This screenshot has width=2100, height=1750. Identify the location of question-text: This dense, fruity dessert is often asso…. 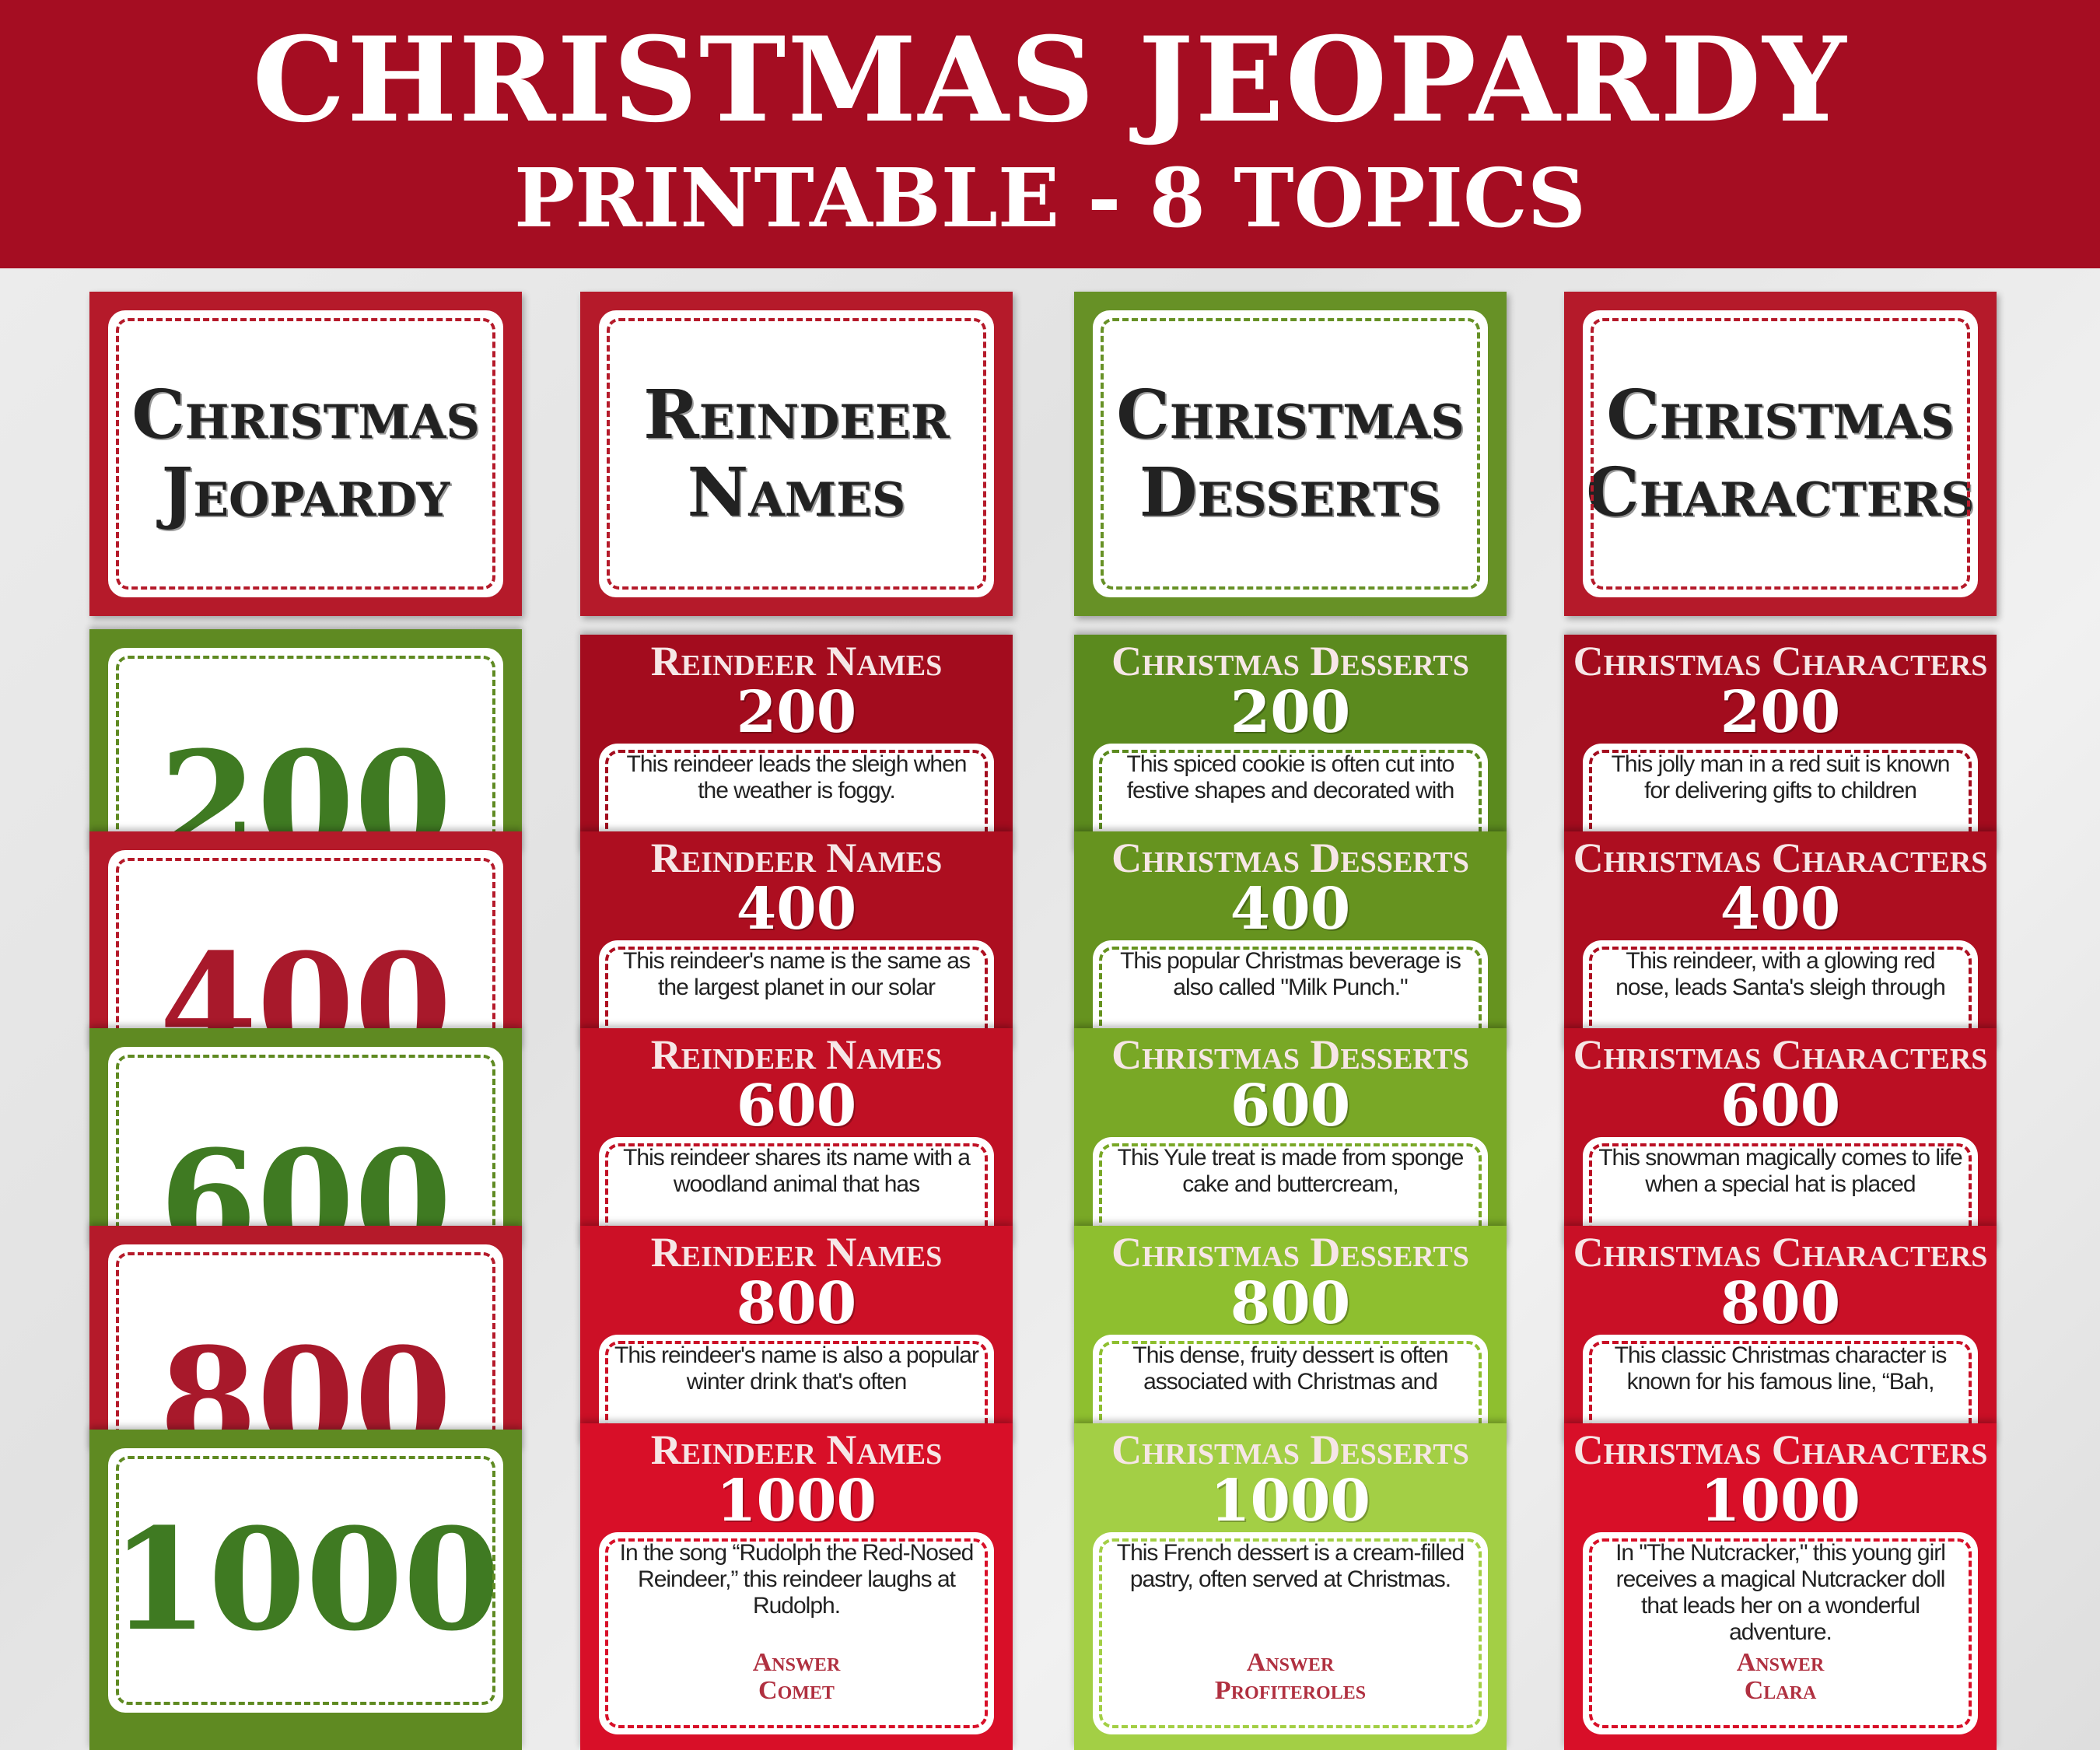
(1290, 1369).